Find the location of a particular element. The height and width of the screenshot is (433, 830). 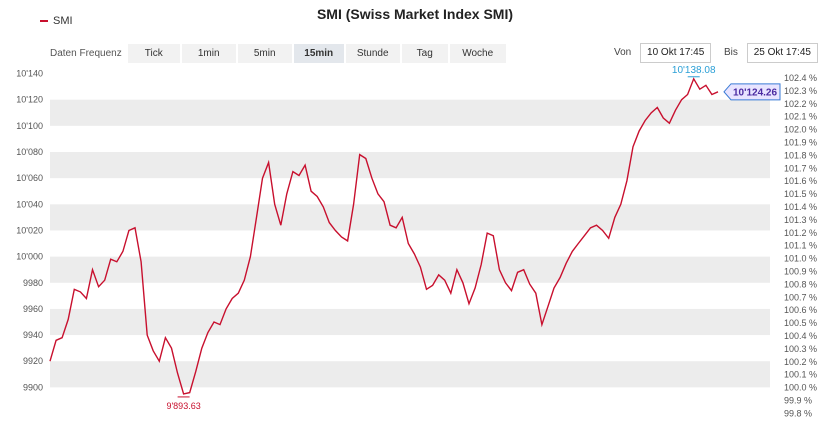

y-tick-label: 10'140 is located at coordinates (29, 74).